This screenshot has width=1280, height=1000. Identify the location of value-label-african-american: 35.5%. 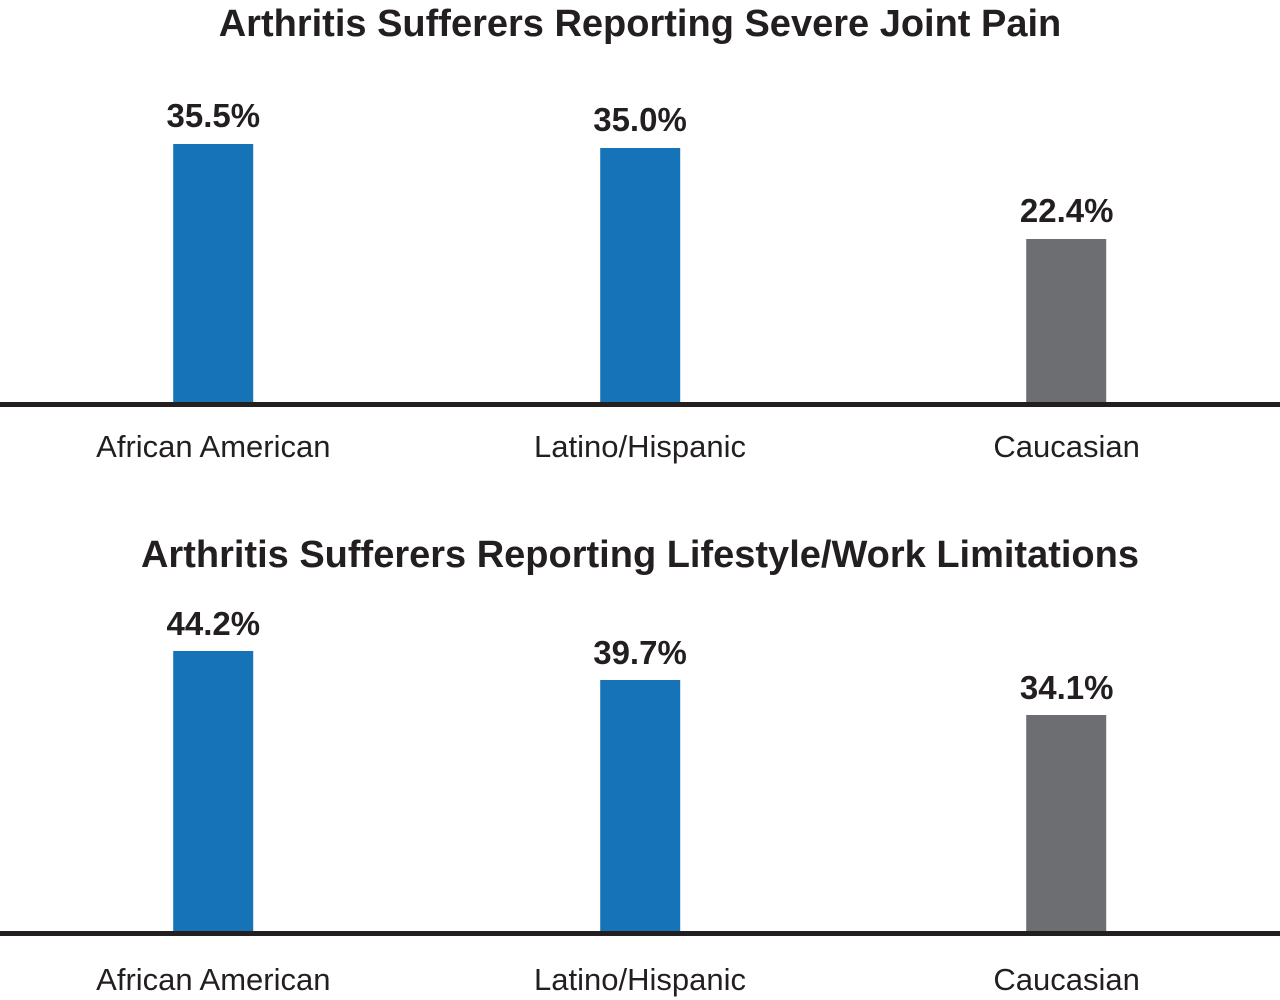
(213, 116).